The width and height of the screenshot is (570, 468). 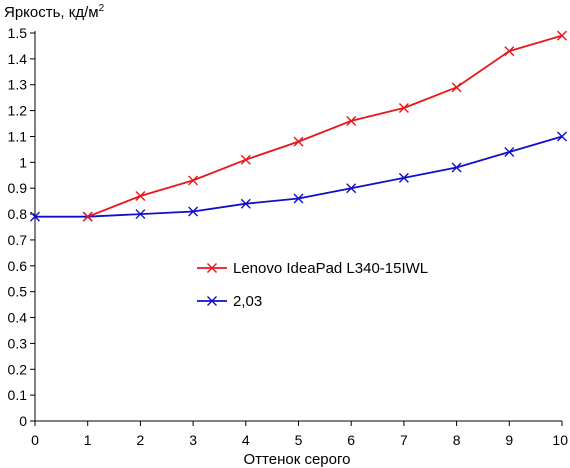 What do you see at coordinates (23, 162) in the screenshot?
I see `y-tick-label: 1` at bounding box center [23, 162].